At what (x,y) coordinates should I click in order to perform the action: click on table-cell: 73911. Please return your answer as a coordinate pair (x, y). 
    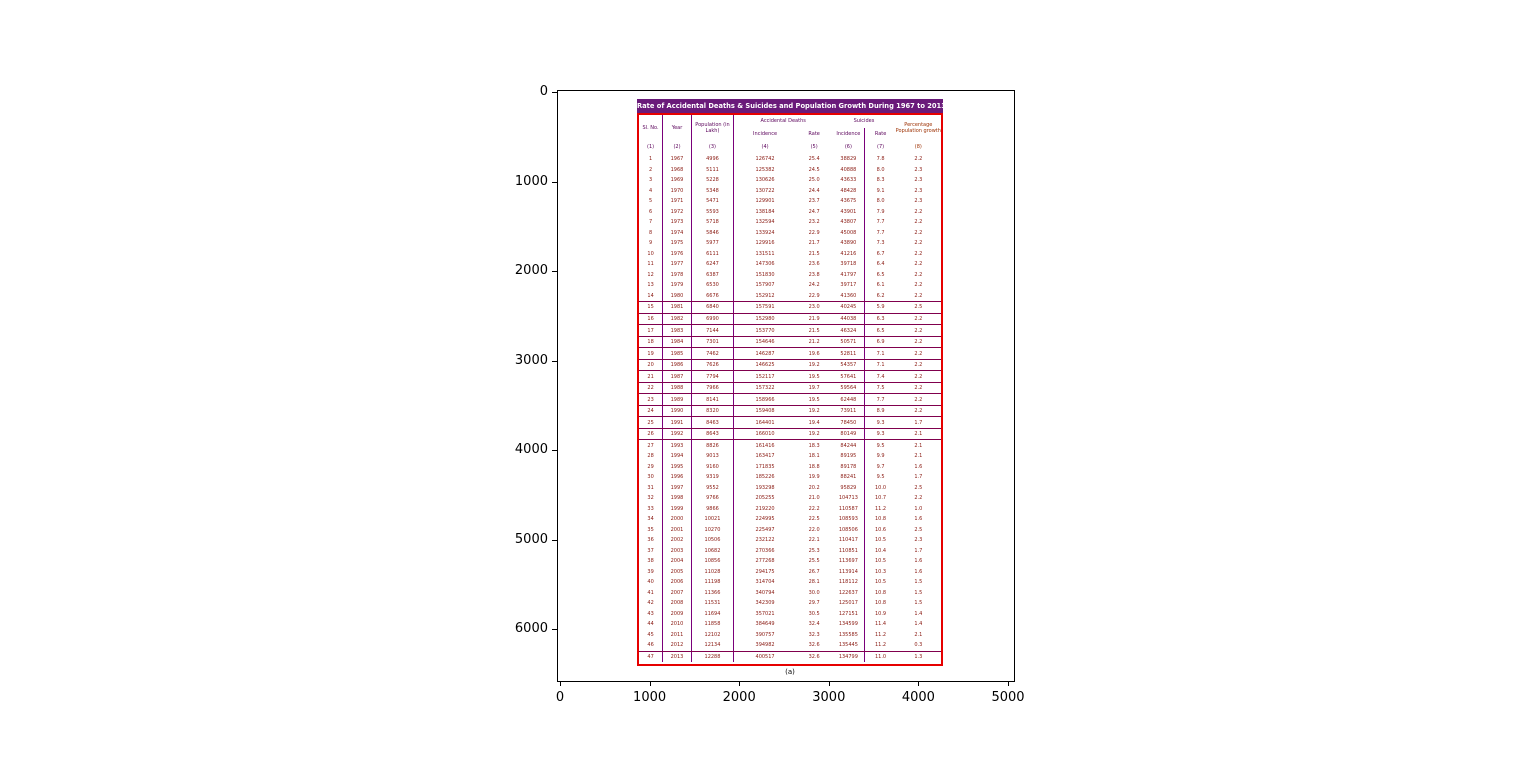
    Looking at the image, I should click on (849, 411).